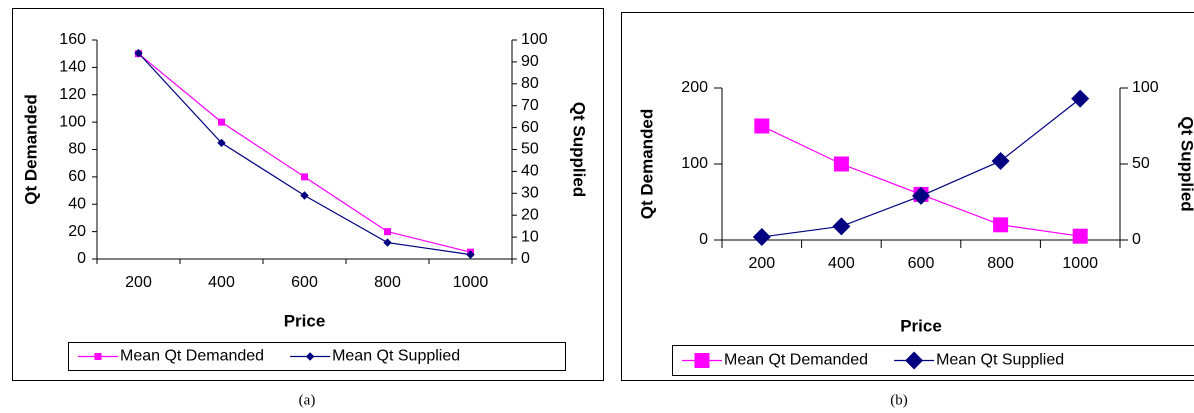 The height and width of the screenshot is (413, 1194). What do you see at coordinates (530, 236) in the screenshot?
I see `y2-tick-label: 10` at bounding box center [530, 236].